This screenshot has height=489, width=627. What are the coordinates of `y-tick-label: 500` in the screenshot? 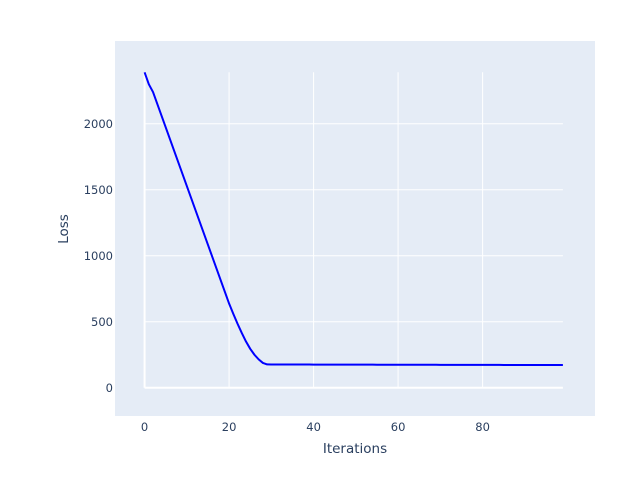 It's located at (102, 322).